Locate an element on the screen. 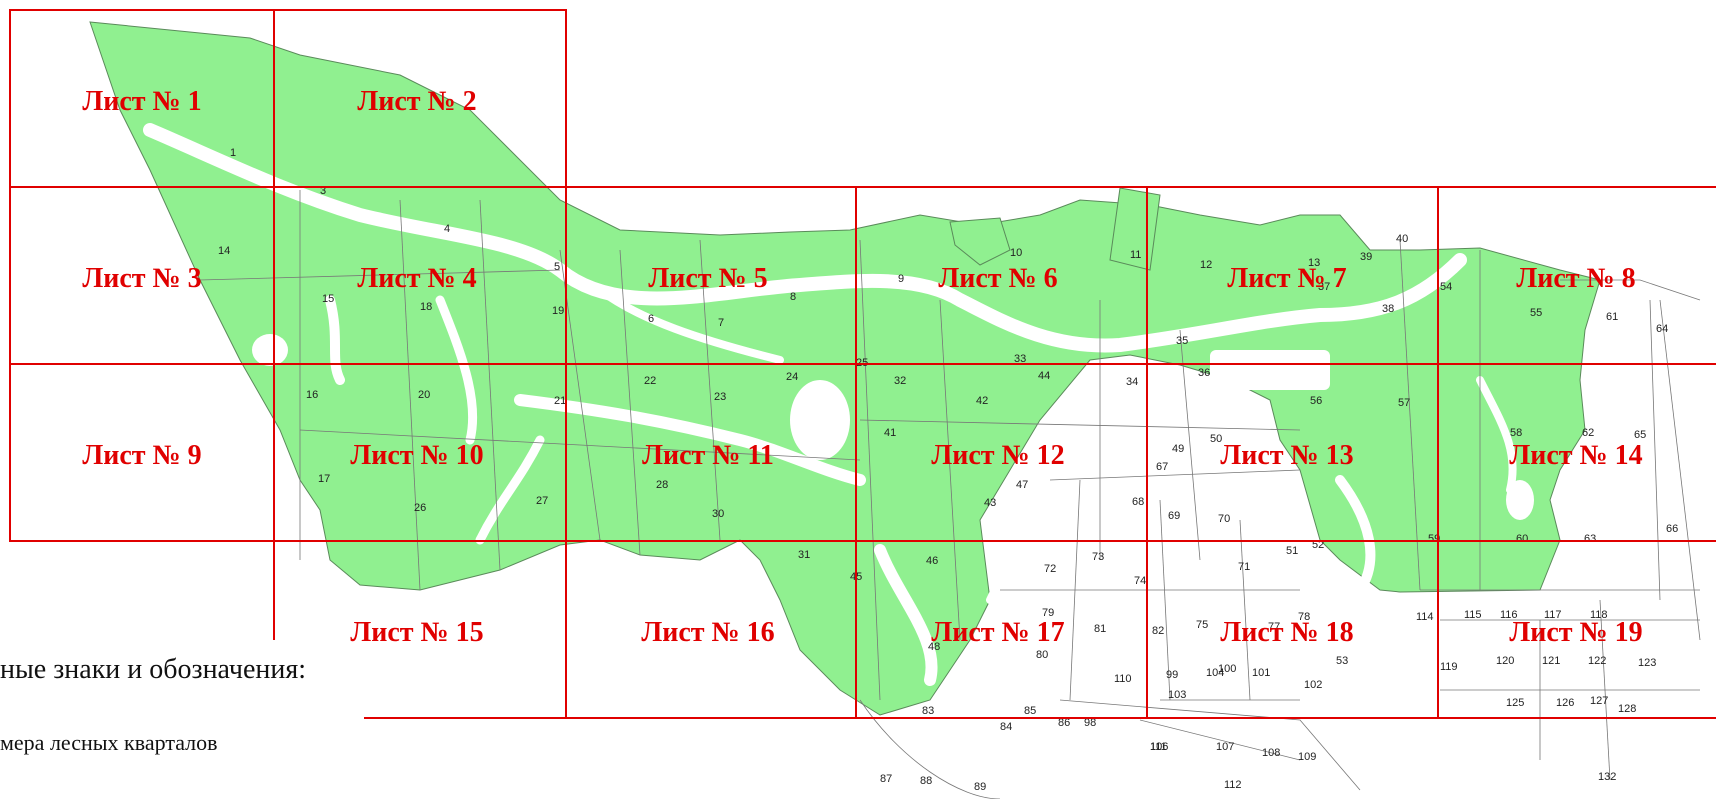  sheet-label-13: Лист № 13 is located at coordinates (1286, 455).